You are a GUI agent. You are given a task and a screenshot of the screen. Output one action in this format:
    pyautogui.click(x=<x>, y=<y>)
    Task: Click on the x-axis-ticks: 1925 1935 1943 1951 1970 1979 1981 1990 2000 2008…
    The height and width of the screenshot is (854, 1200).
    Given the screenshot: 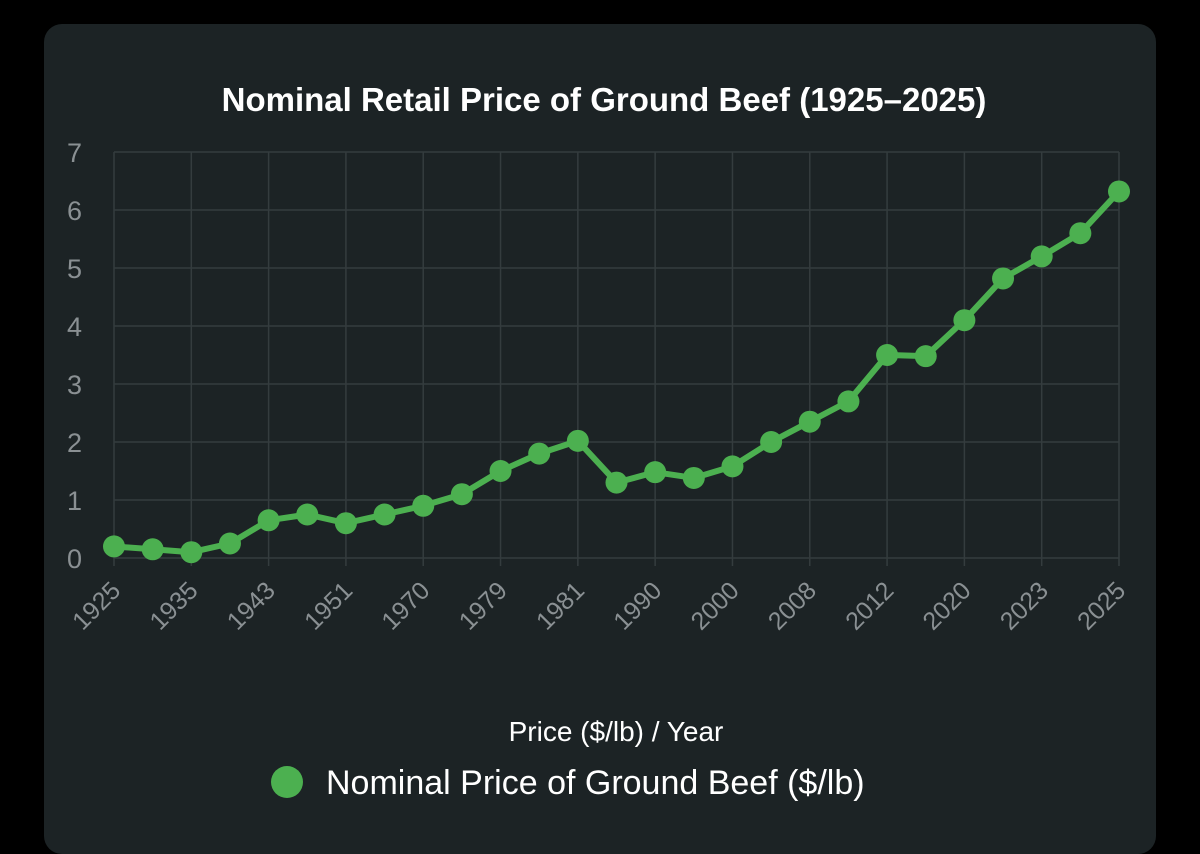 What is the action you would take?
    pyautogui.click(x=599, y=605)
    